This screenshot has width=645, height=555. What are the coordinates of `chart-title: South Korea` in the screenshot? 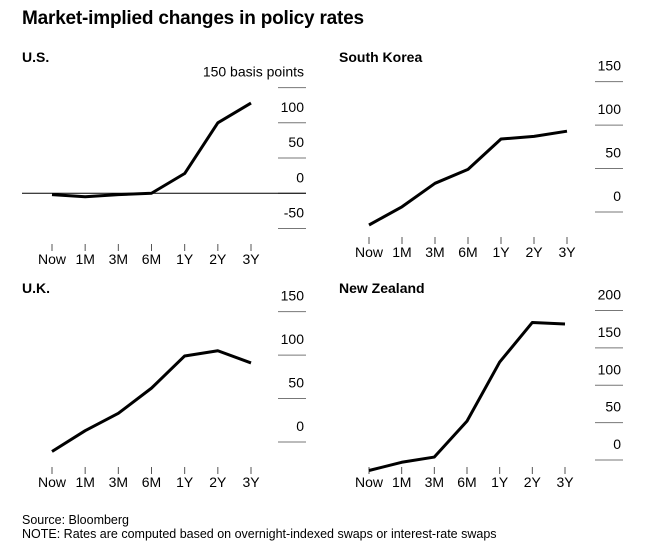 It's located at (380, 57).